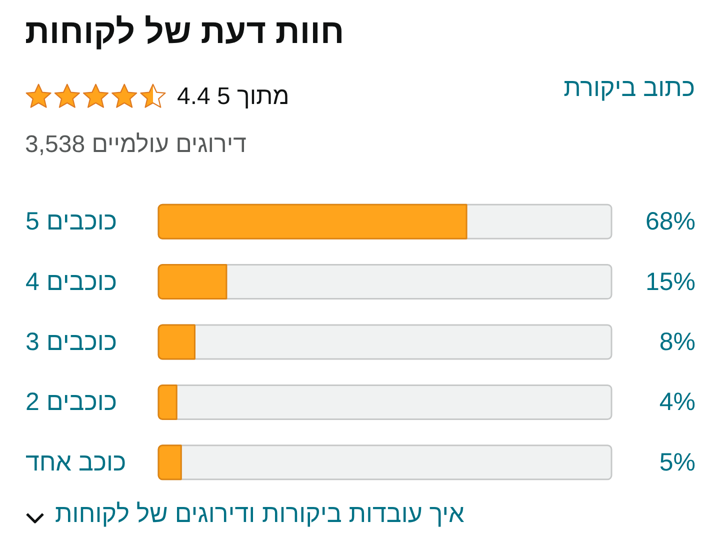  Describe the element at coordinates (677, 462) in the screenshot. I see `data-label: 5%` at that location.